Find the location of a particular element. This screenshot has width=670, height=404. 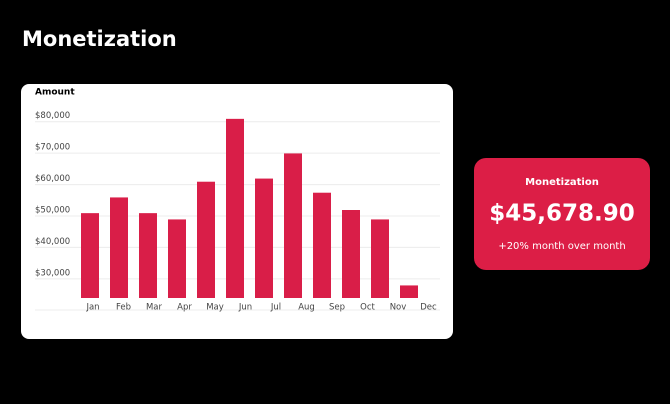

y-tick-label: $60,000 is located at coordinates (52, 179).